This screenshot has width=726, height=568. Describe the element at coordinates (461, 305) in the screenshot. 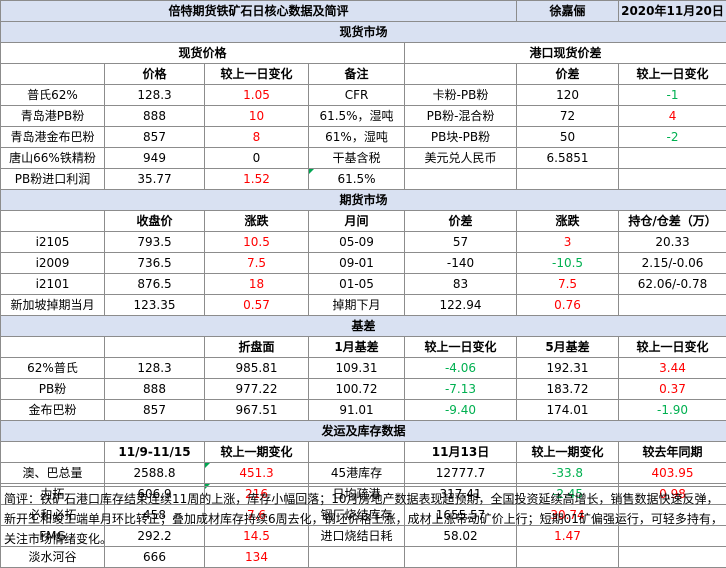

I see `cell: 122.94` at that location.